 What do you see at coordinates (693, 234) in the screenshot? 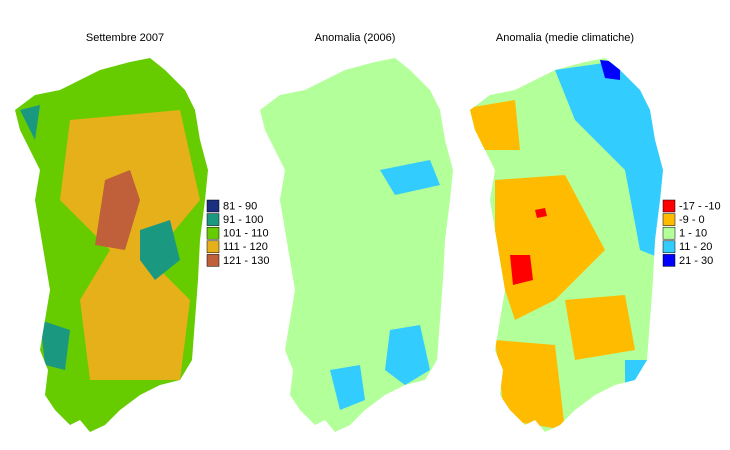
I see `legend-label: 1 - 10` at bounding box center [693, 234].